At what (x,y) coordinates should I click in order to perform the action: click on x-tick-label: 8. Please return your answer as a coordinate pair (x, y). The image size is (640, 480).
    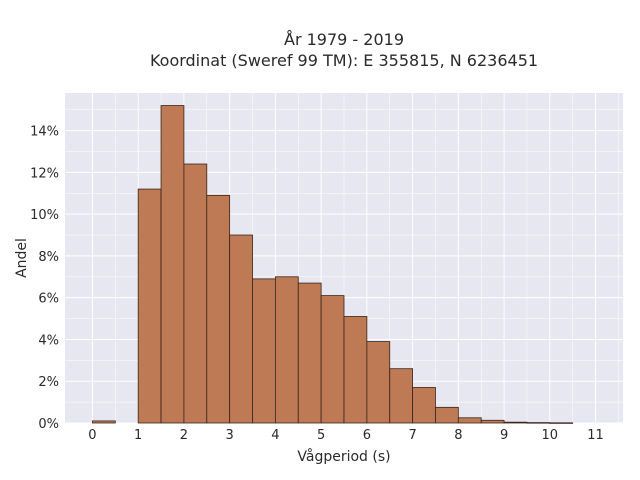
    Looking at the image, I should click on (458, 435).